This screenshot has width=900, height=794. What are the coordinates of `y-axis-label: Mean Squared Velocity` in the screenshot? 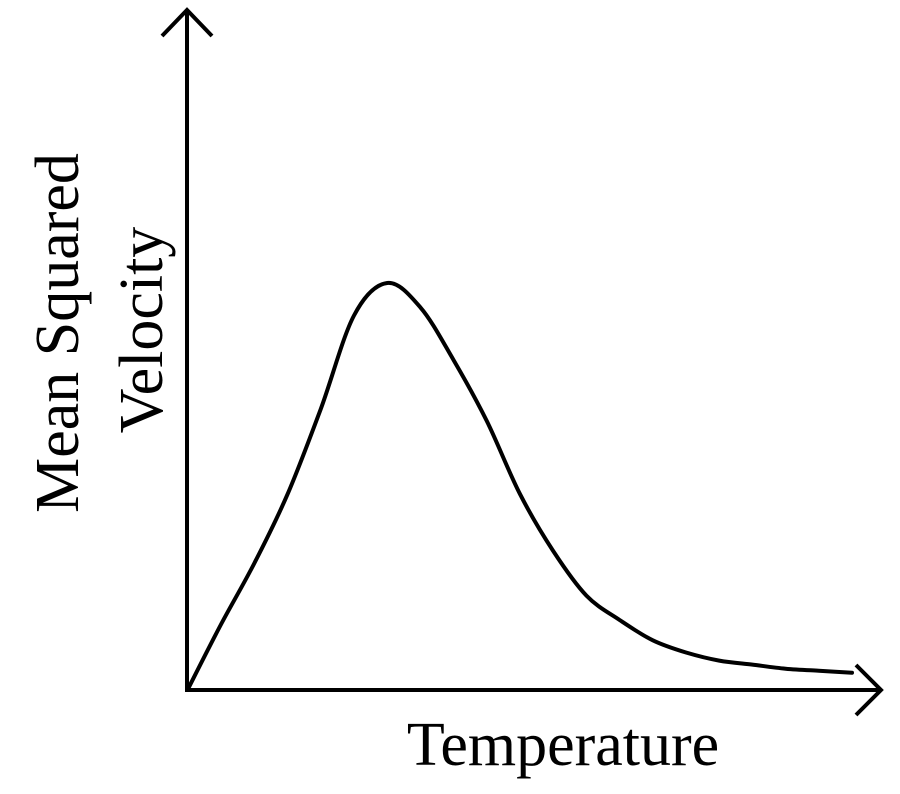 It's located at (100, 333).